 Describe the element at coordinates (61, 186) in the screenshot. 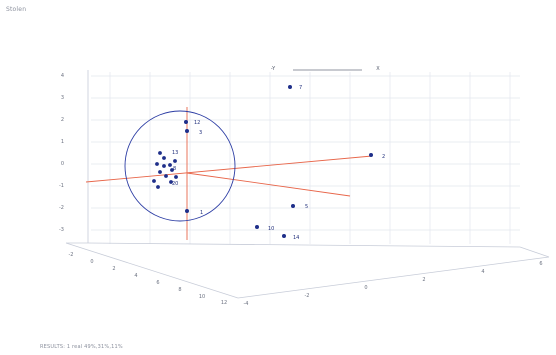

I see `z-tick-label: -1` at that location.